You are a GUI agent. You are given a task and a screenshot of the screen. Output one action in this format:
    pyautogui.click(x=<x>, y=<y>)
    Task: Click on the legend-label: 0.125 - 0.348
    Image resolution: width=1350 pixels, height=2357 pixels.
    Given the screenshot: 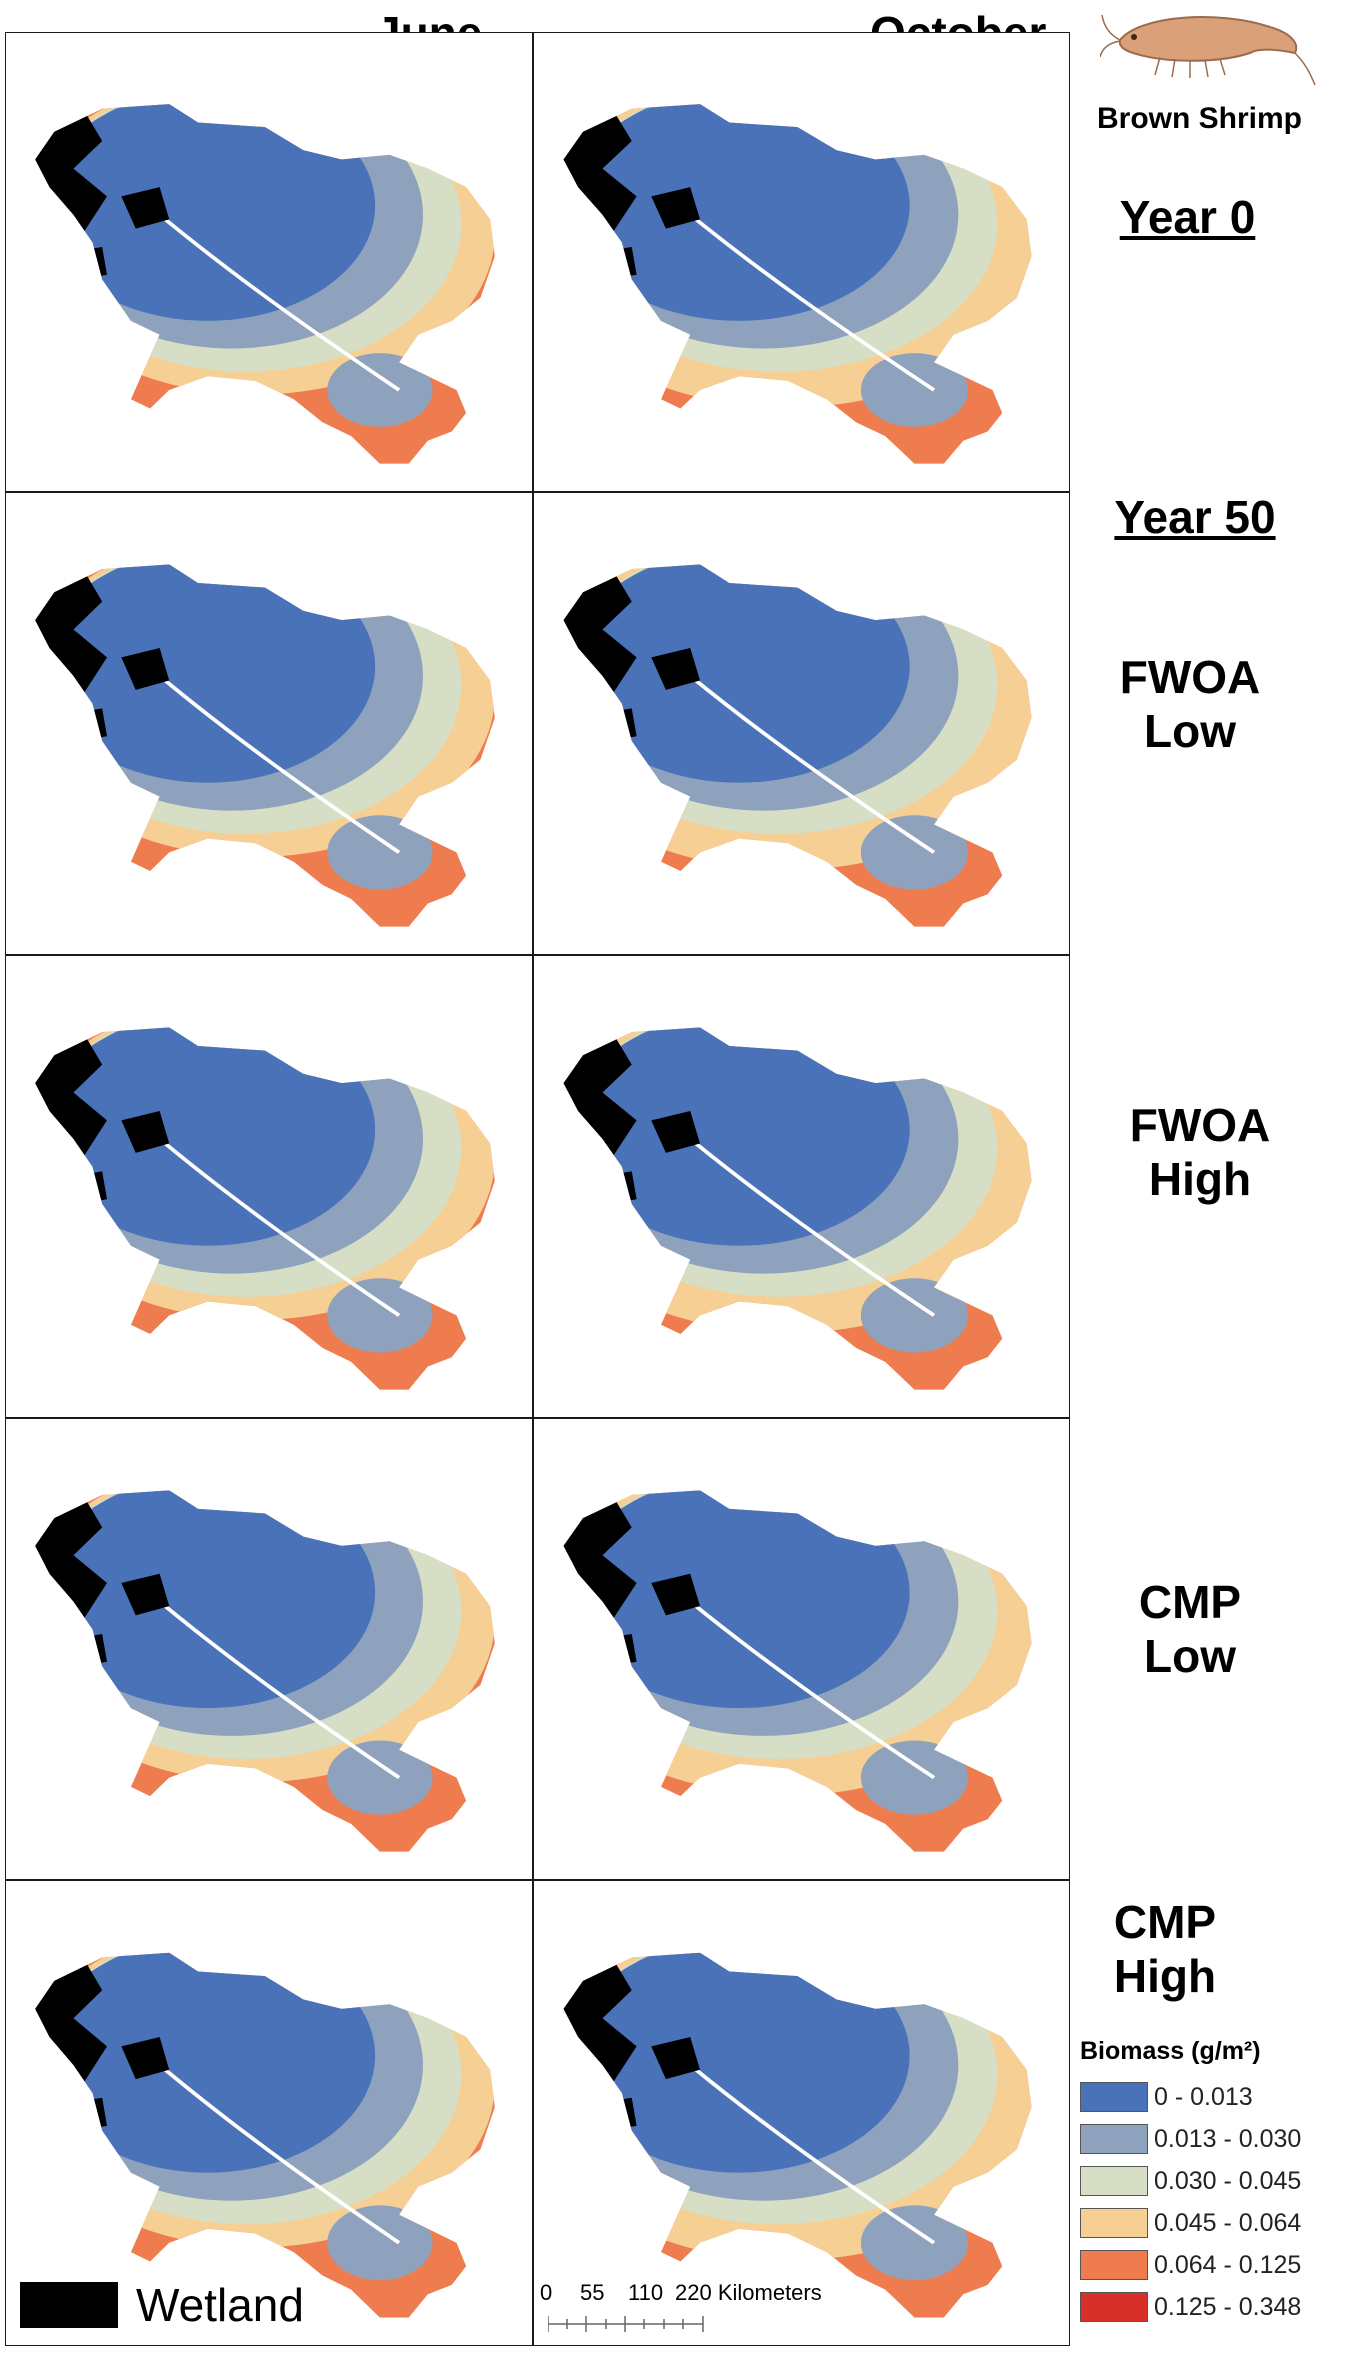 What is the action you would take?
    pyautogui.click(x=1228, y=2306)
    